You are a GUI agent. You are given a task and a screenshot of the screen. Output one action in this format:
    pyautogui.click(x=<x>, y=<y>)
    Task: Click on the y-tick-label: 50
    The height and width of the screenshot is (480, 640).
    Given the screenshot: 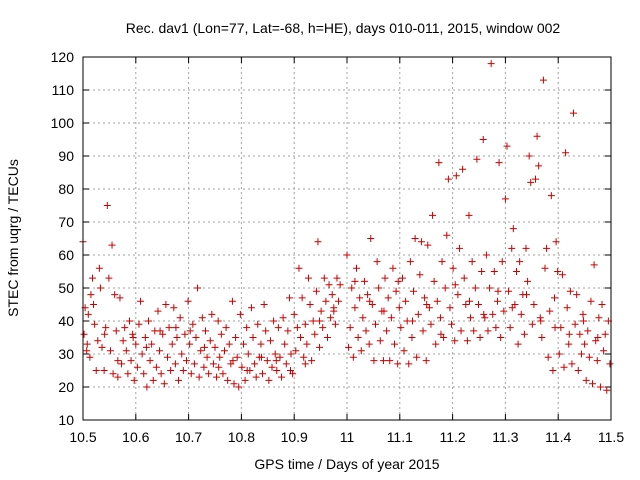 What is the action you would take?
    pyautogui.click(x=66, y=288)
    